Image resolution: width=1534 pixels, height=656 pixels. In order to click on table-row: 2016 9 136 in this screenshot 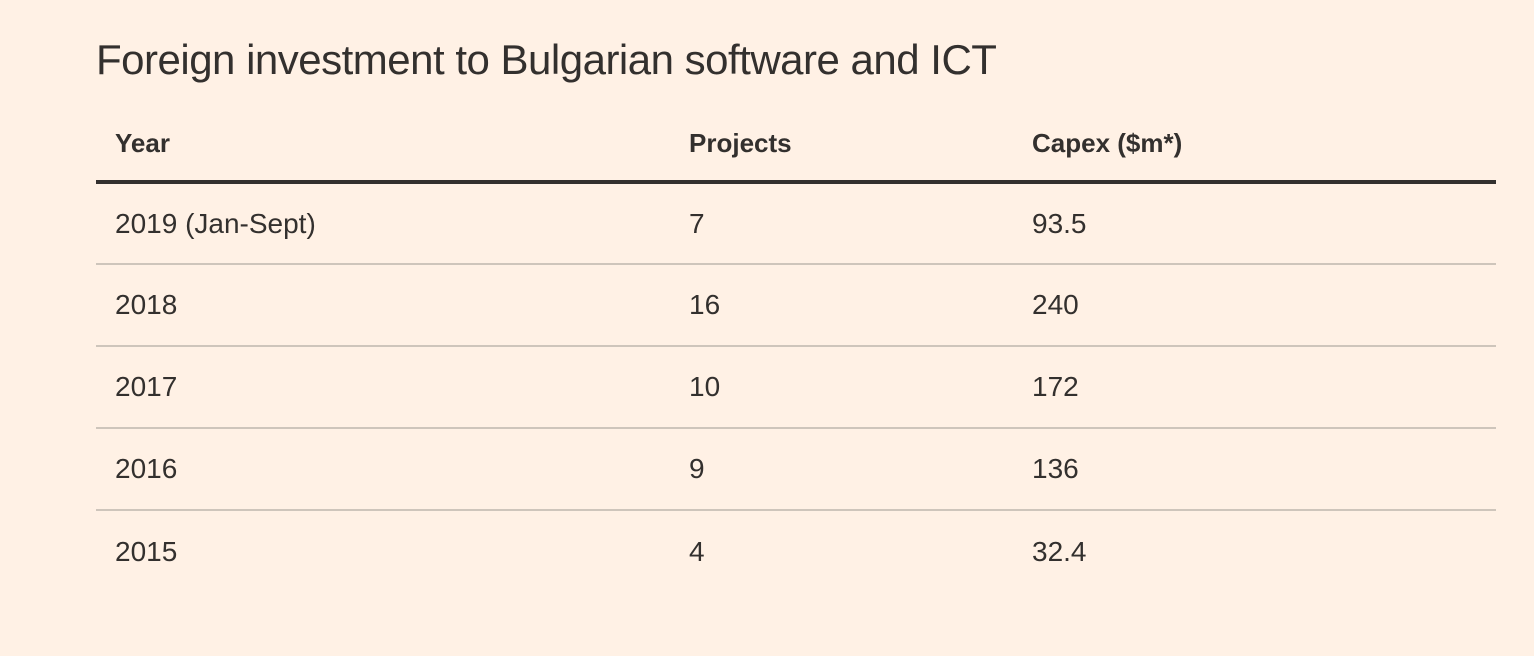, I will do `click(796, 470)`.